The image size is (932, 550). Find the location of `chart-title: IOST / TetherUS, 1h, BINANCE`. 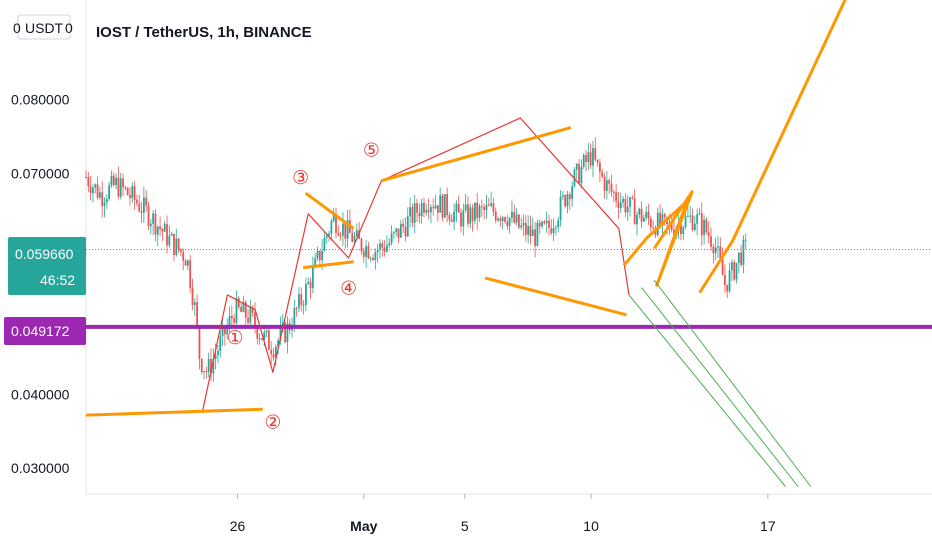

chart-title: IOST / TetherUS, 1h, BINANCE is located at coordinates (204, 32).